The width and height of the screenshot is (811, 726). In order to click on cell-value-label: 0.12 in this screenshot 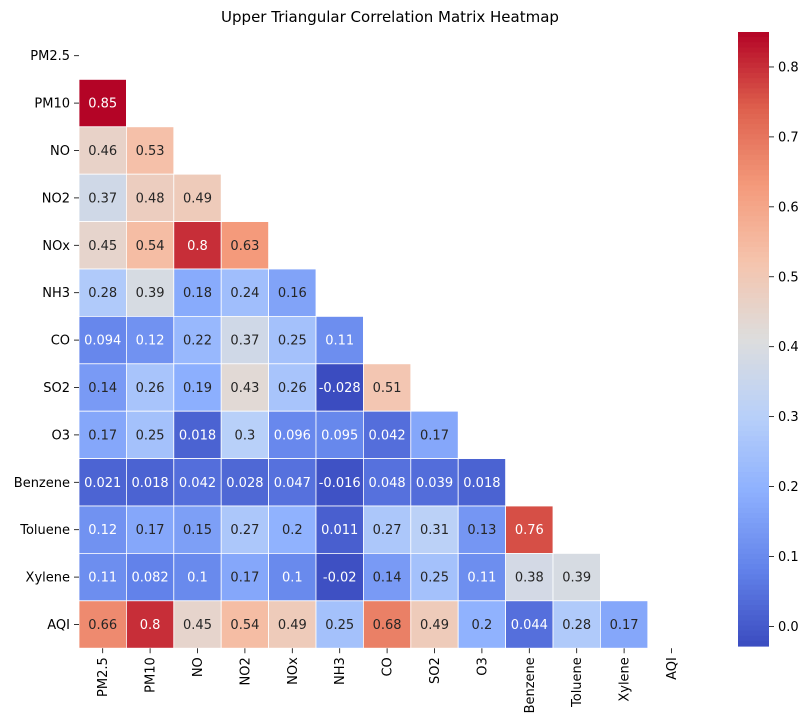, I will do `click(150, 341)`.